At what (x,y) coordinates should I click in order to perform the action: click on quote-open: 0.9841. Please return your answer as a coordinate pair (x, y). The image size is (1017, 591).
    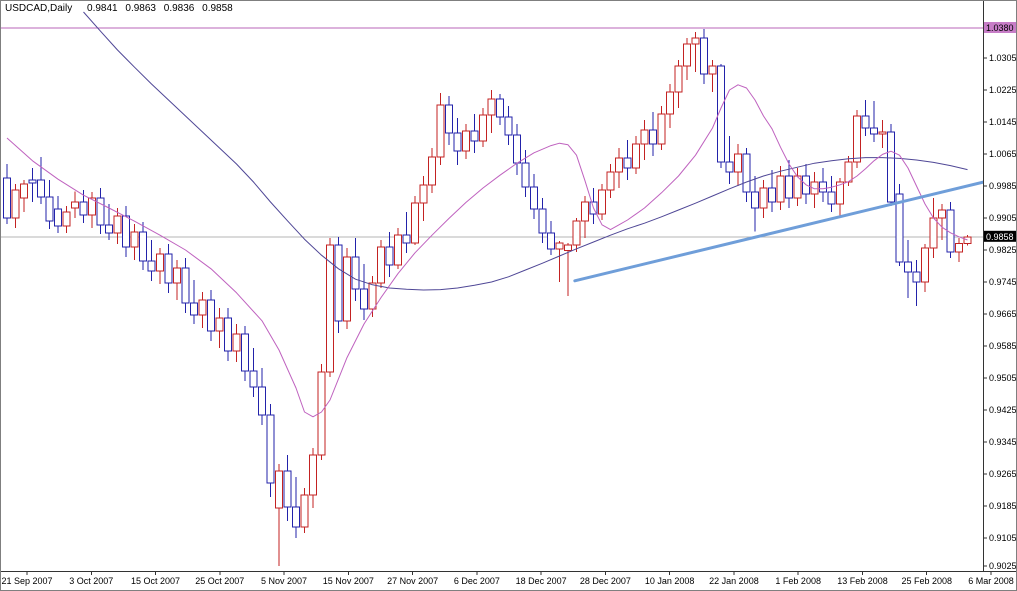
    Looking at the image, I should click on (102, 8).